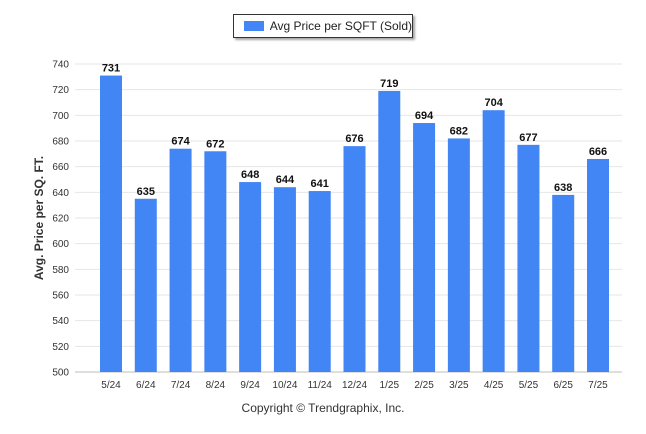 The width and height of the screenshot is (646, 434). I want to click on data-label: 648, so click(250, 175).